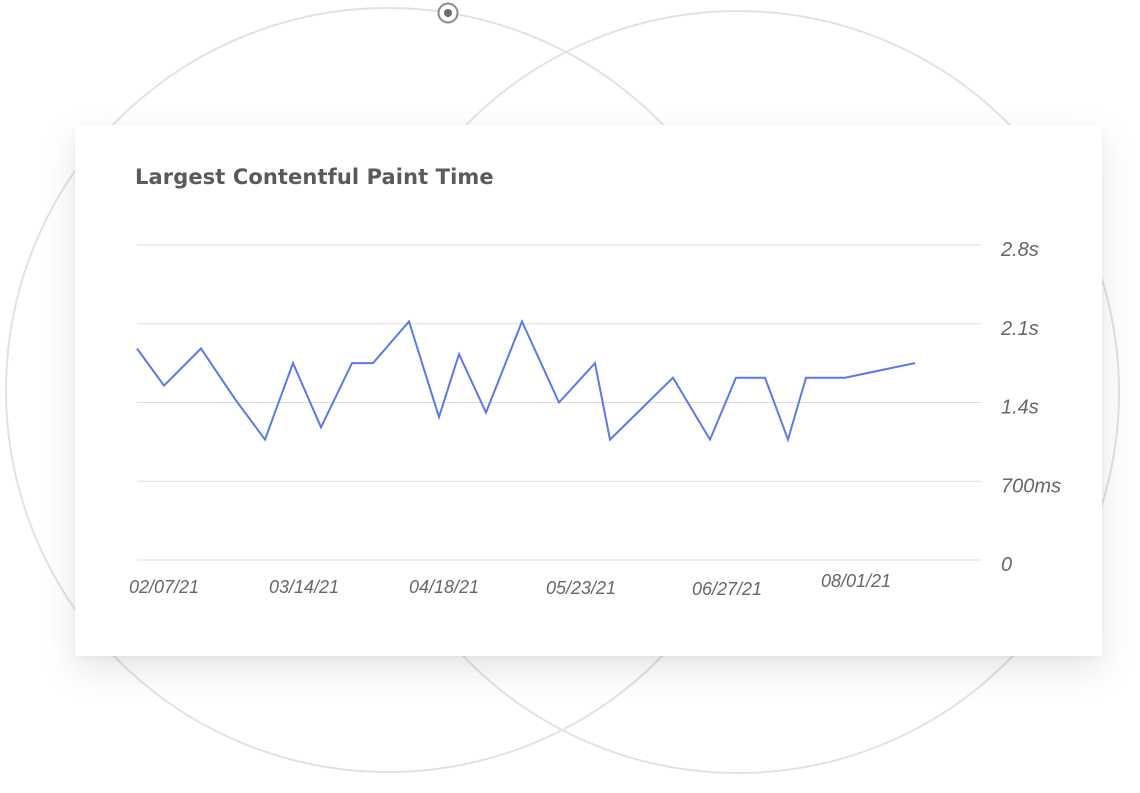  What do you see at coordinates (727, 589) in the screenshot?
I see `x-tick-label: 06/27/21` at bounding box center [727, 589].